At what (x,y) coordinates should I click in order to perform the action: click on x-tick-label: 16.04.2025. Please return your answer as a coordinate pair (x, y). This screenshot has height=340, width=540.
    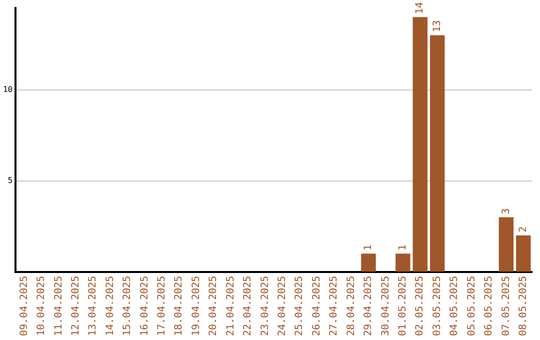
    Looking at the image, I should click on (144, 306).